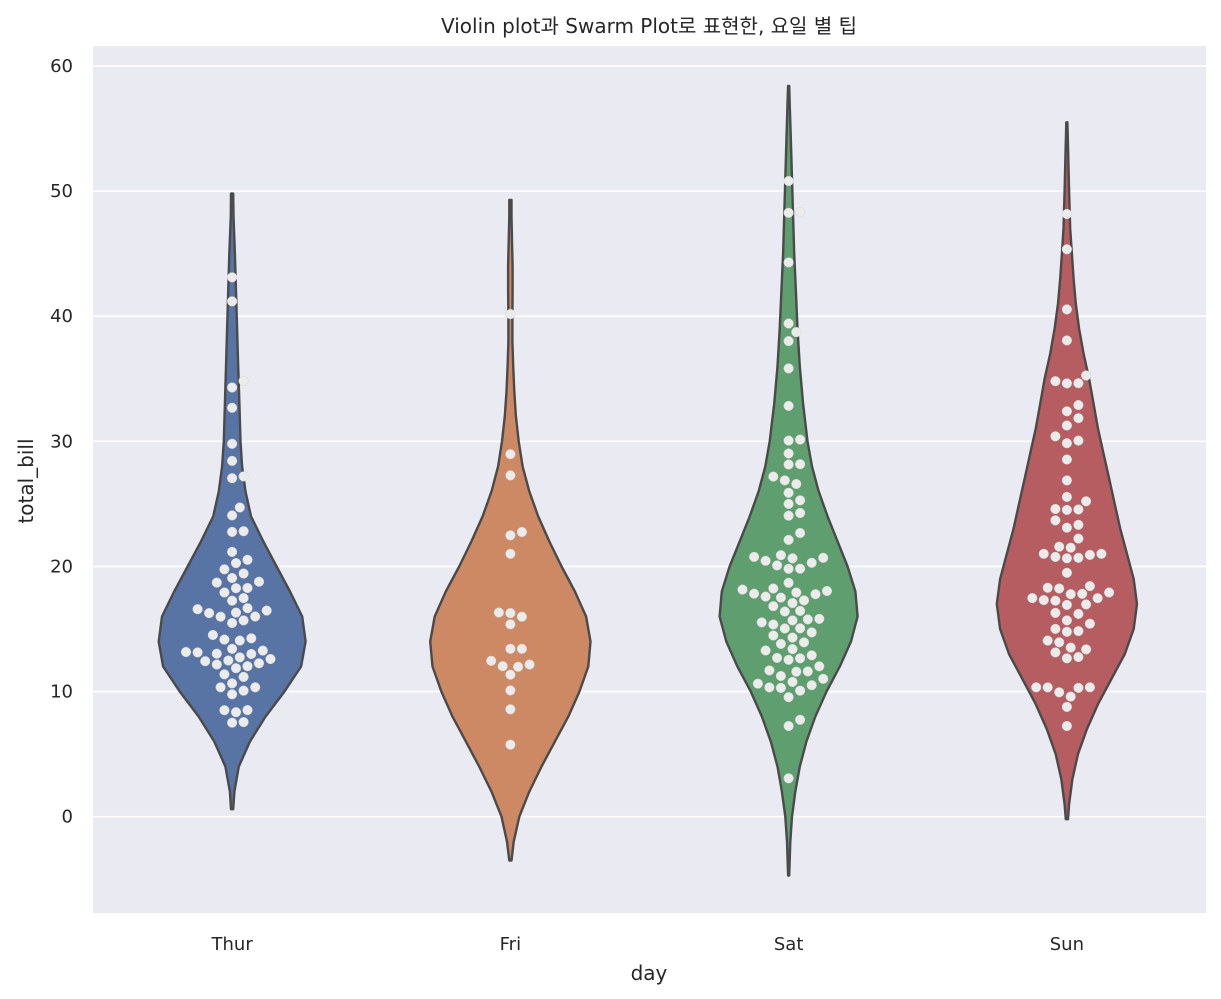 Image resolution: width=1221 pixels, height=999 pixels. Describe the element at coordinates (649, 973) in the screenshot. I see `x-axis-label: day` at that location.